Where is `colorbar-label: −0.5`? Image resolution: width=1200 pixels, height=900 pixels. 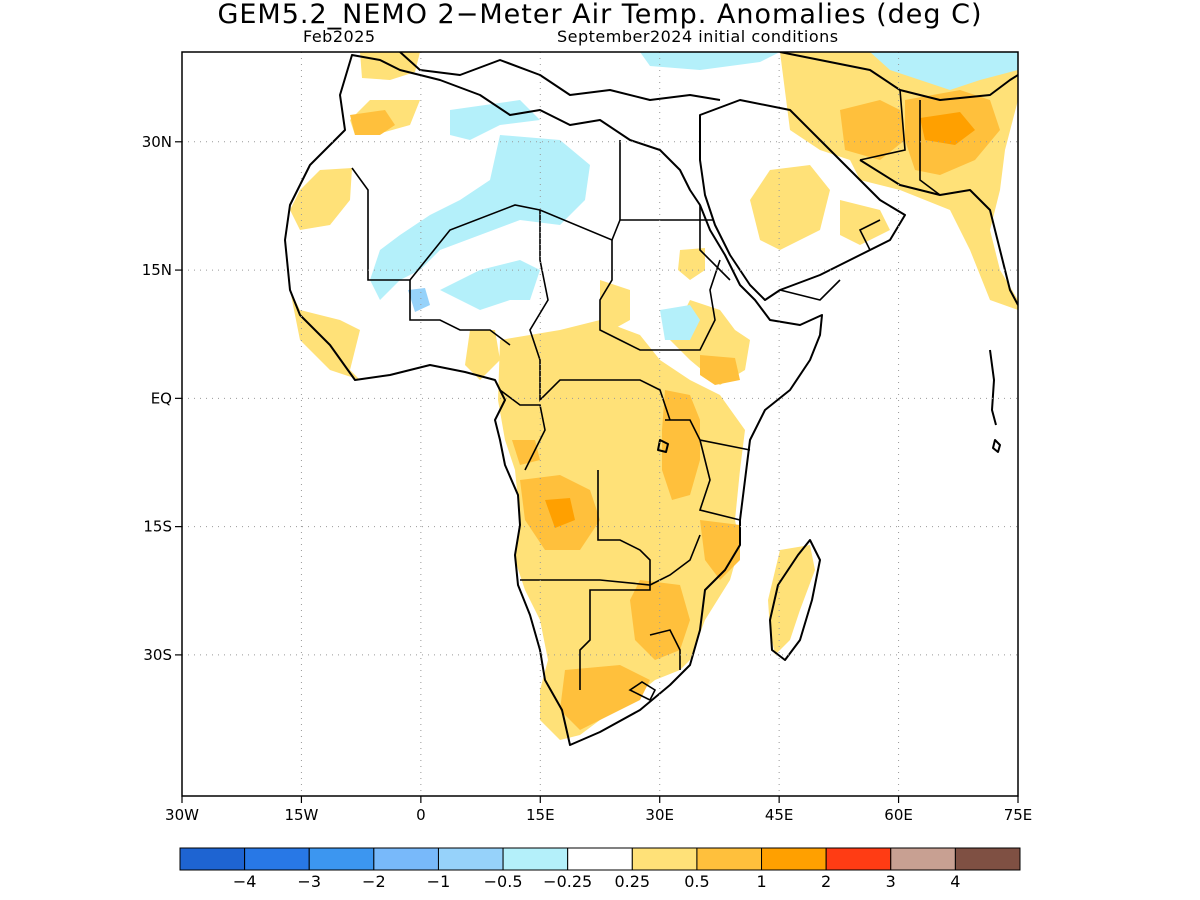
colorbar-label: −0.5 is located at coordinates (503, 881).